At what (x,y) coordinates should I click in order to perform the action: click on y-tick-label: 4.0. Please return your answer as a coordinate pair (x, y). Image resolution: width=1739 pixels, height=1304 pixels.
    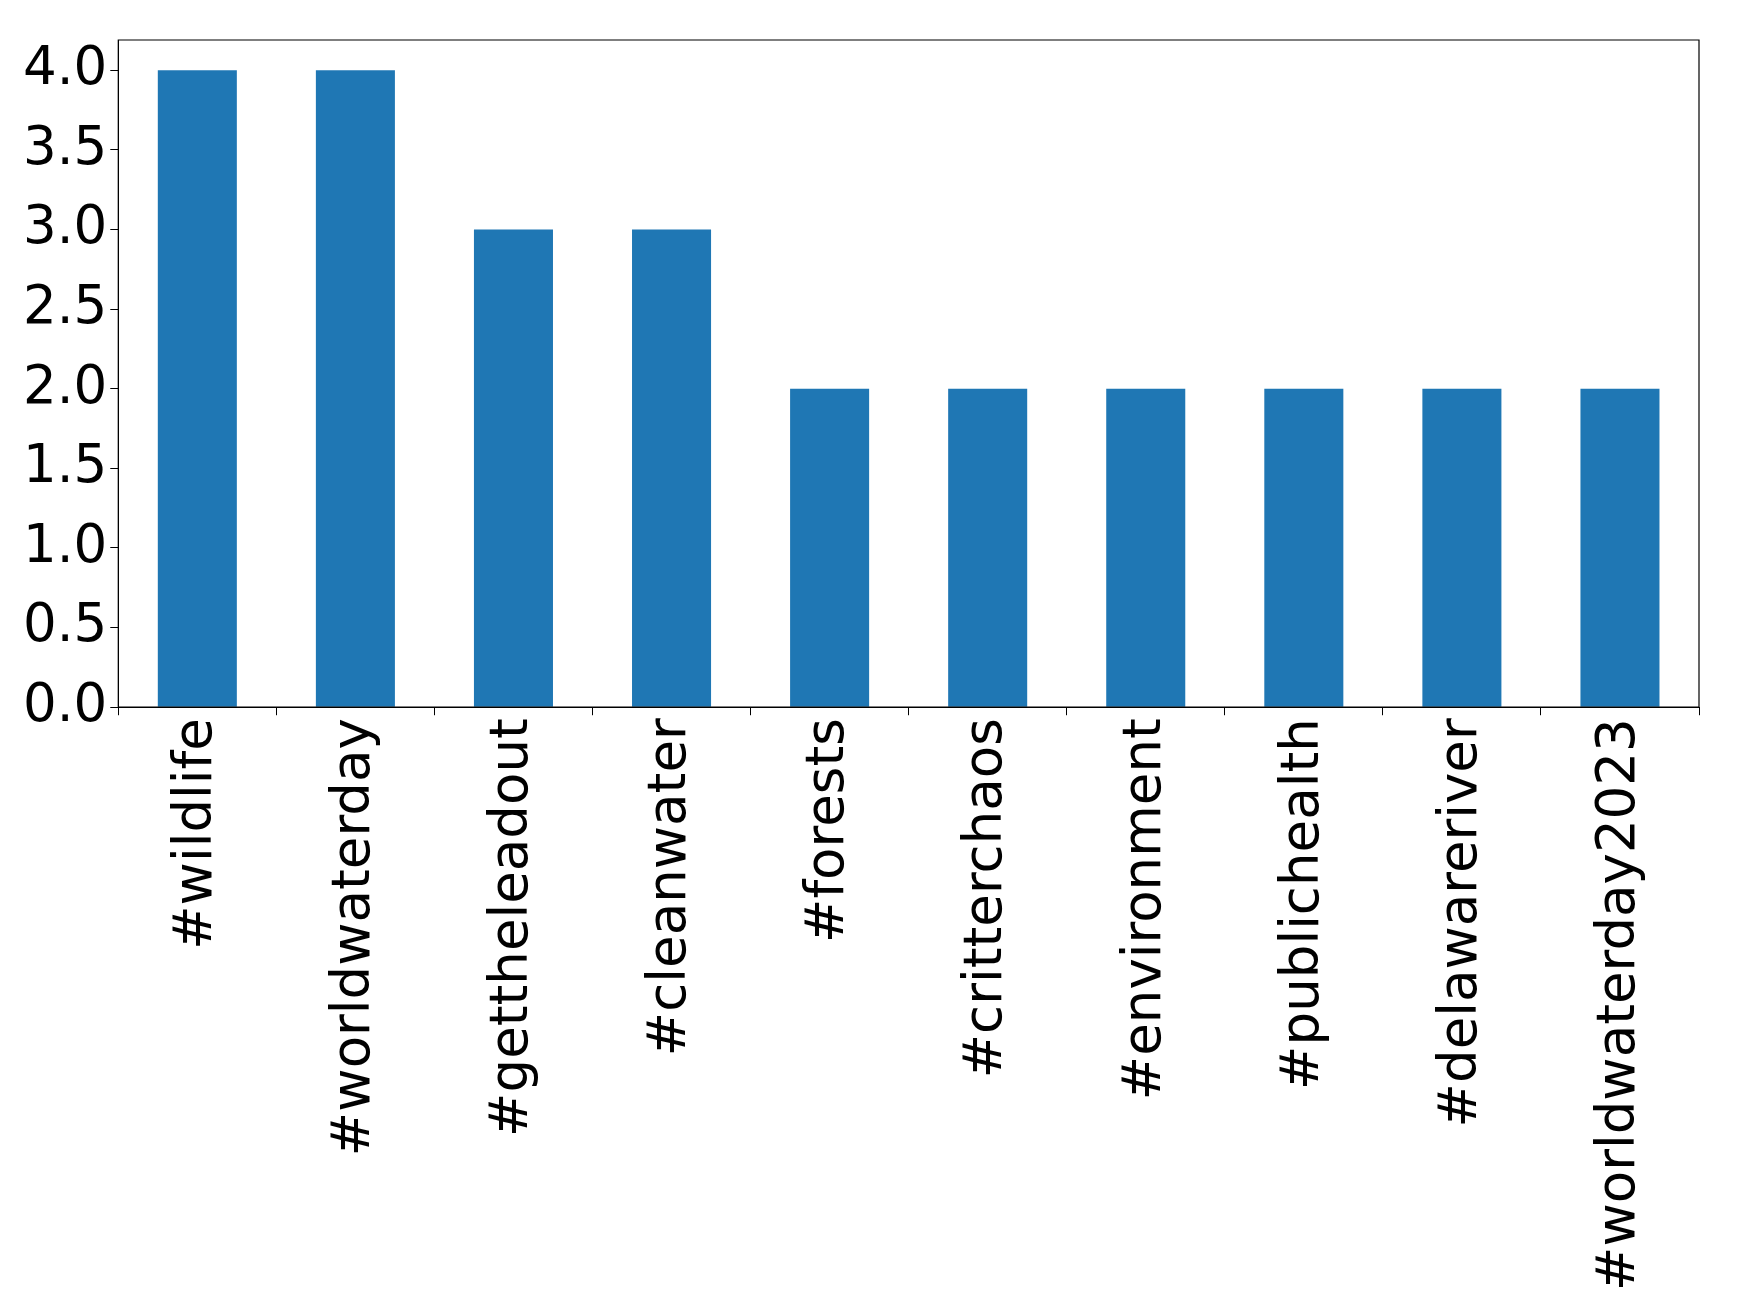
    Looking at the image, I should click on (65, 66).